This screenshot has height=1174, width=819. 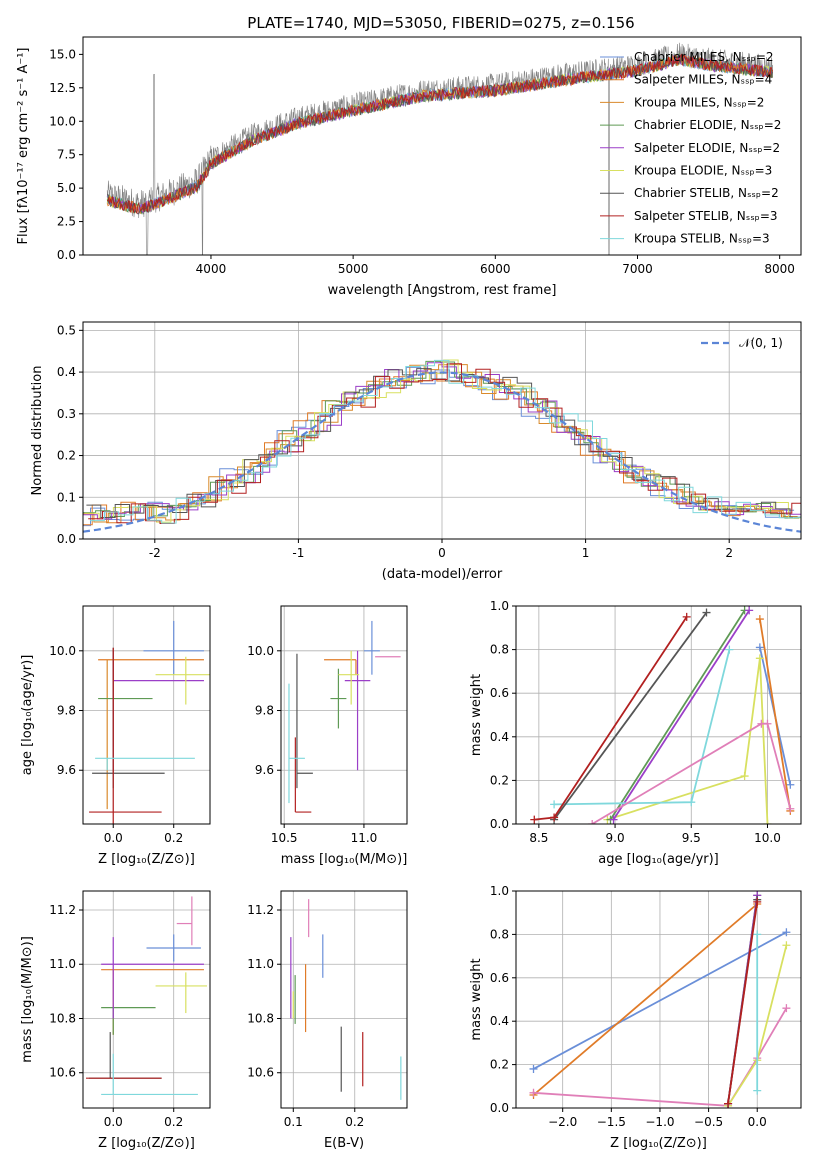 I want to click on y-tick-label: 11.2, so click(x=260, y=910).